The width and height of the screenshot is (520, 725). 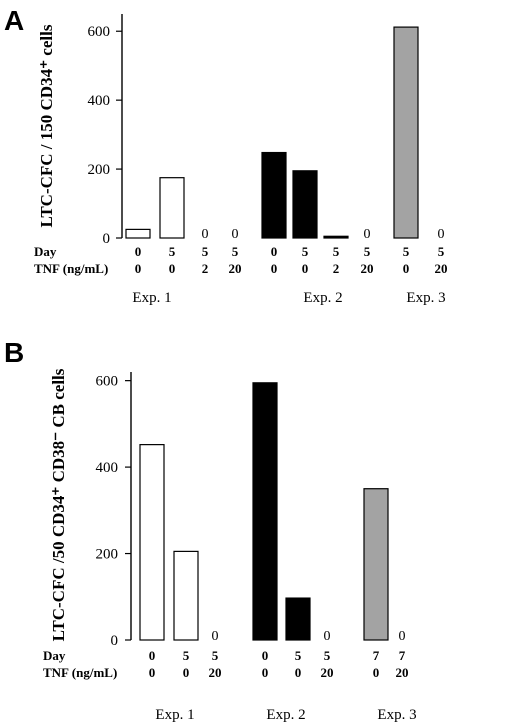 I want to click on y-axis-label-a: LTC-CFC / 150 CD34⁺ cells, so click(x=46, y=125).